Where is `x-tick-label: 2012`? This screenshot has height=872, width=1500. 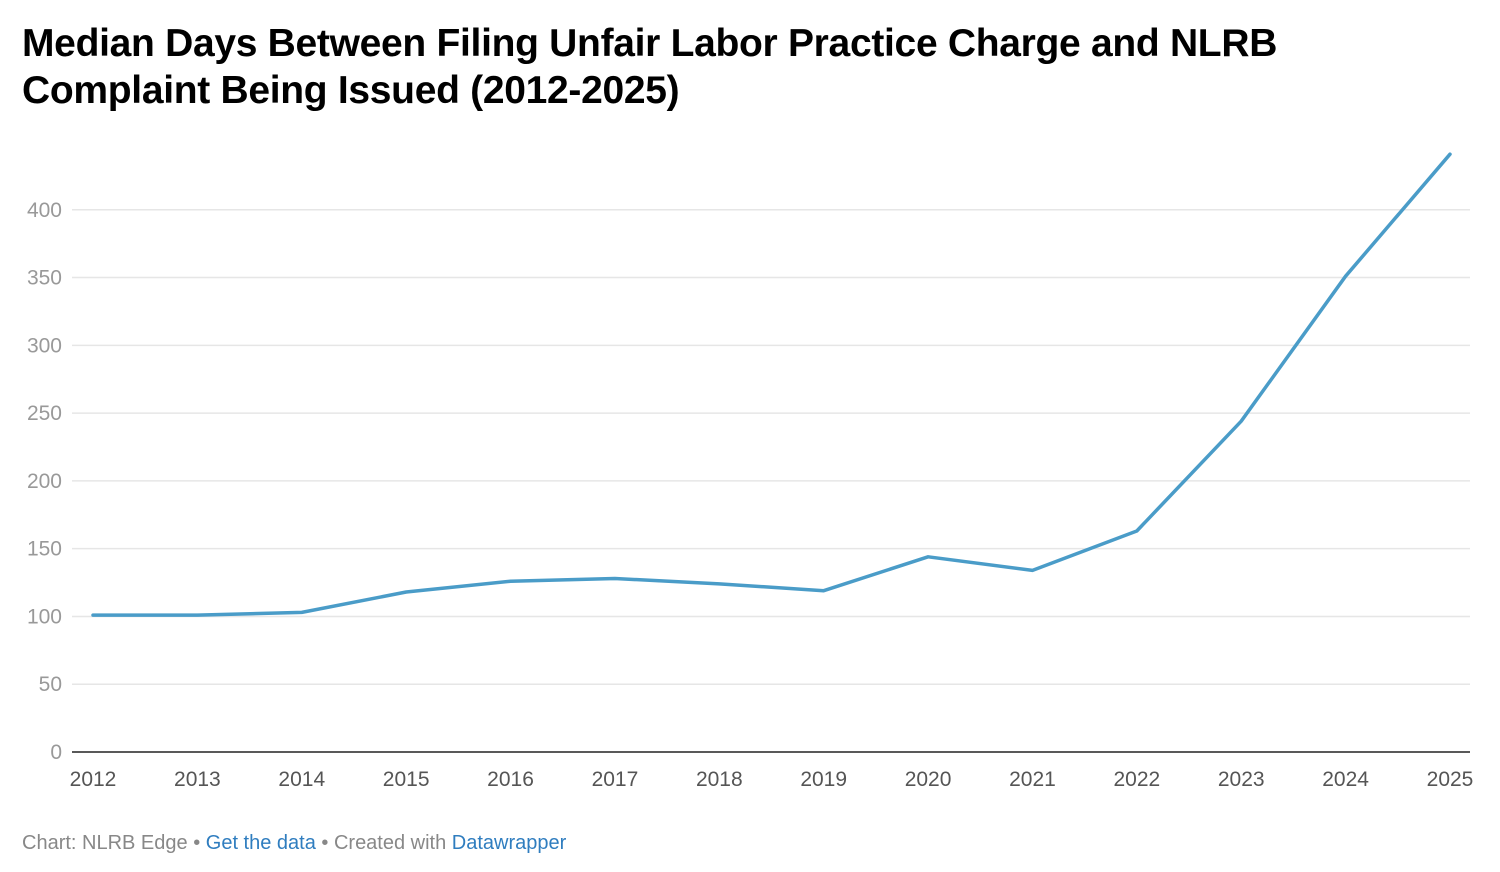
x-tick-label: 2012 is located at coordinates (93, 779).